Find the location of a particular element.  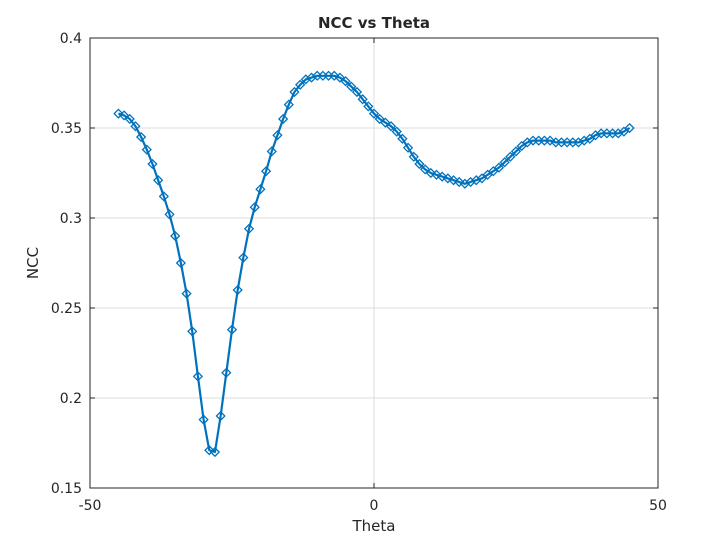

x-tick-label: -50 is located at coordinates (90, 506).